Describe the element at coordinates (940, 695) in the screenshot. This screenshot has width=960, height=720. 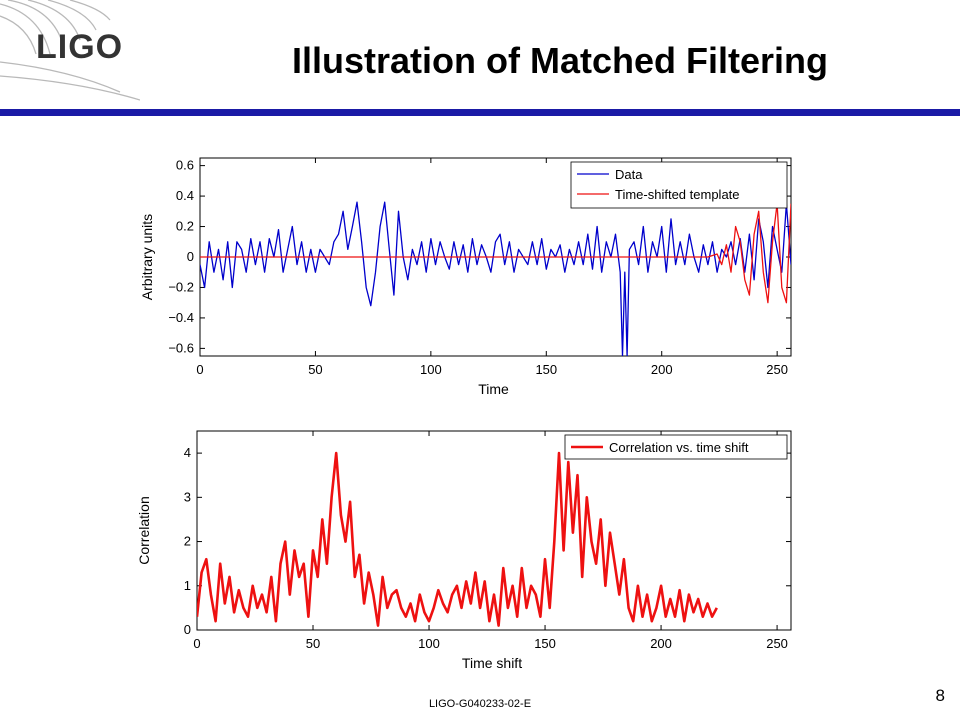
I see `page-number: 8` at that location.